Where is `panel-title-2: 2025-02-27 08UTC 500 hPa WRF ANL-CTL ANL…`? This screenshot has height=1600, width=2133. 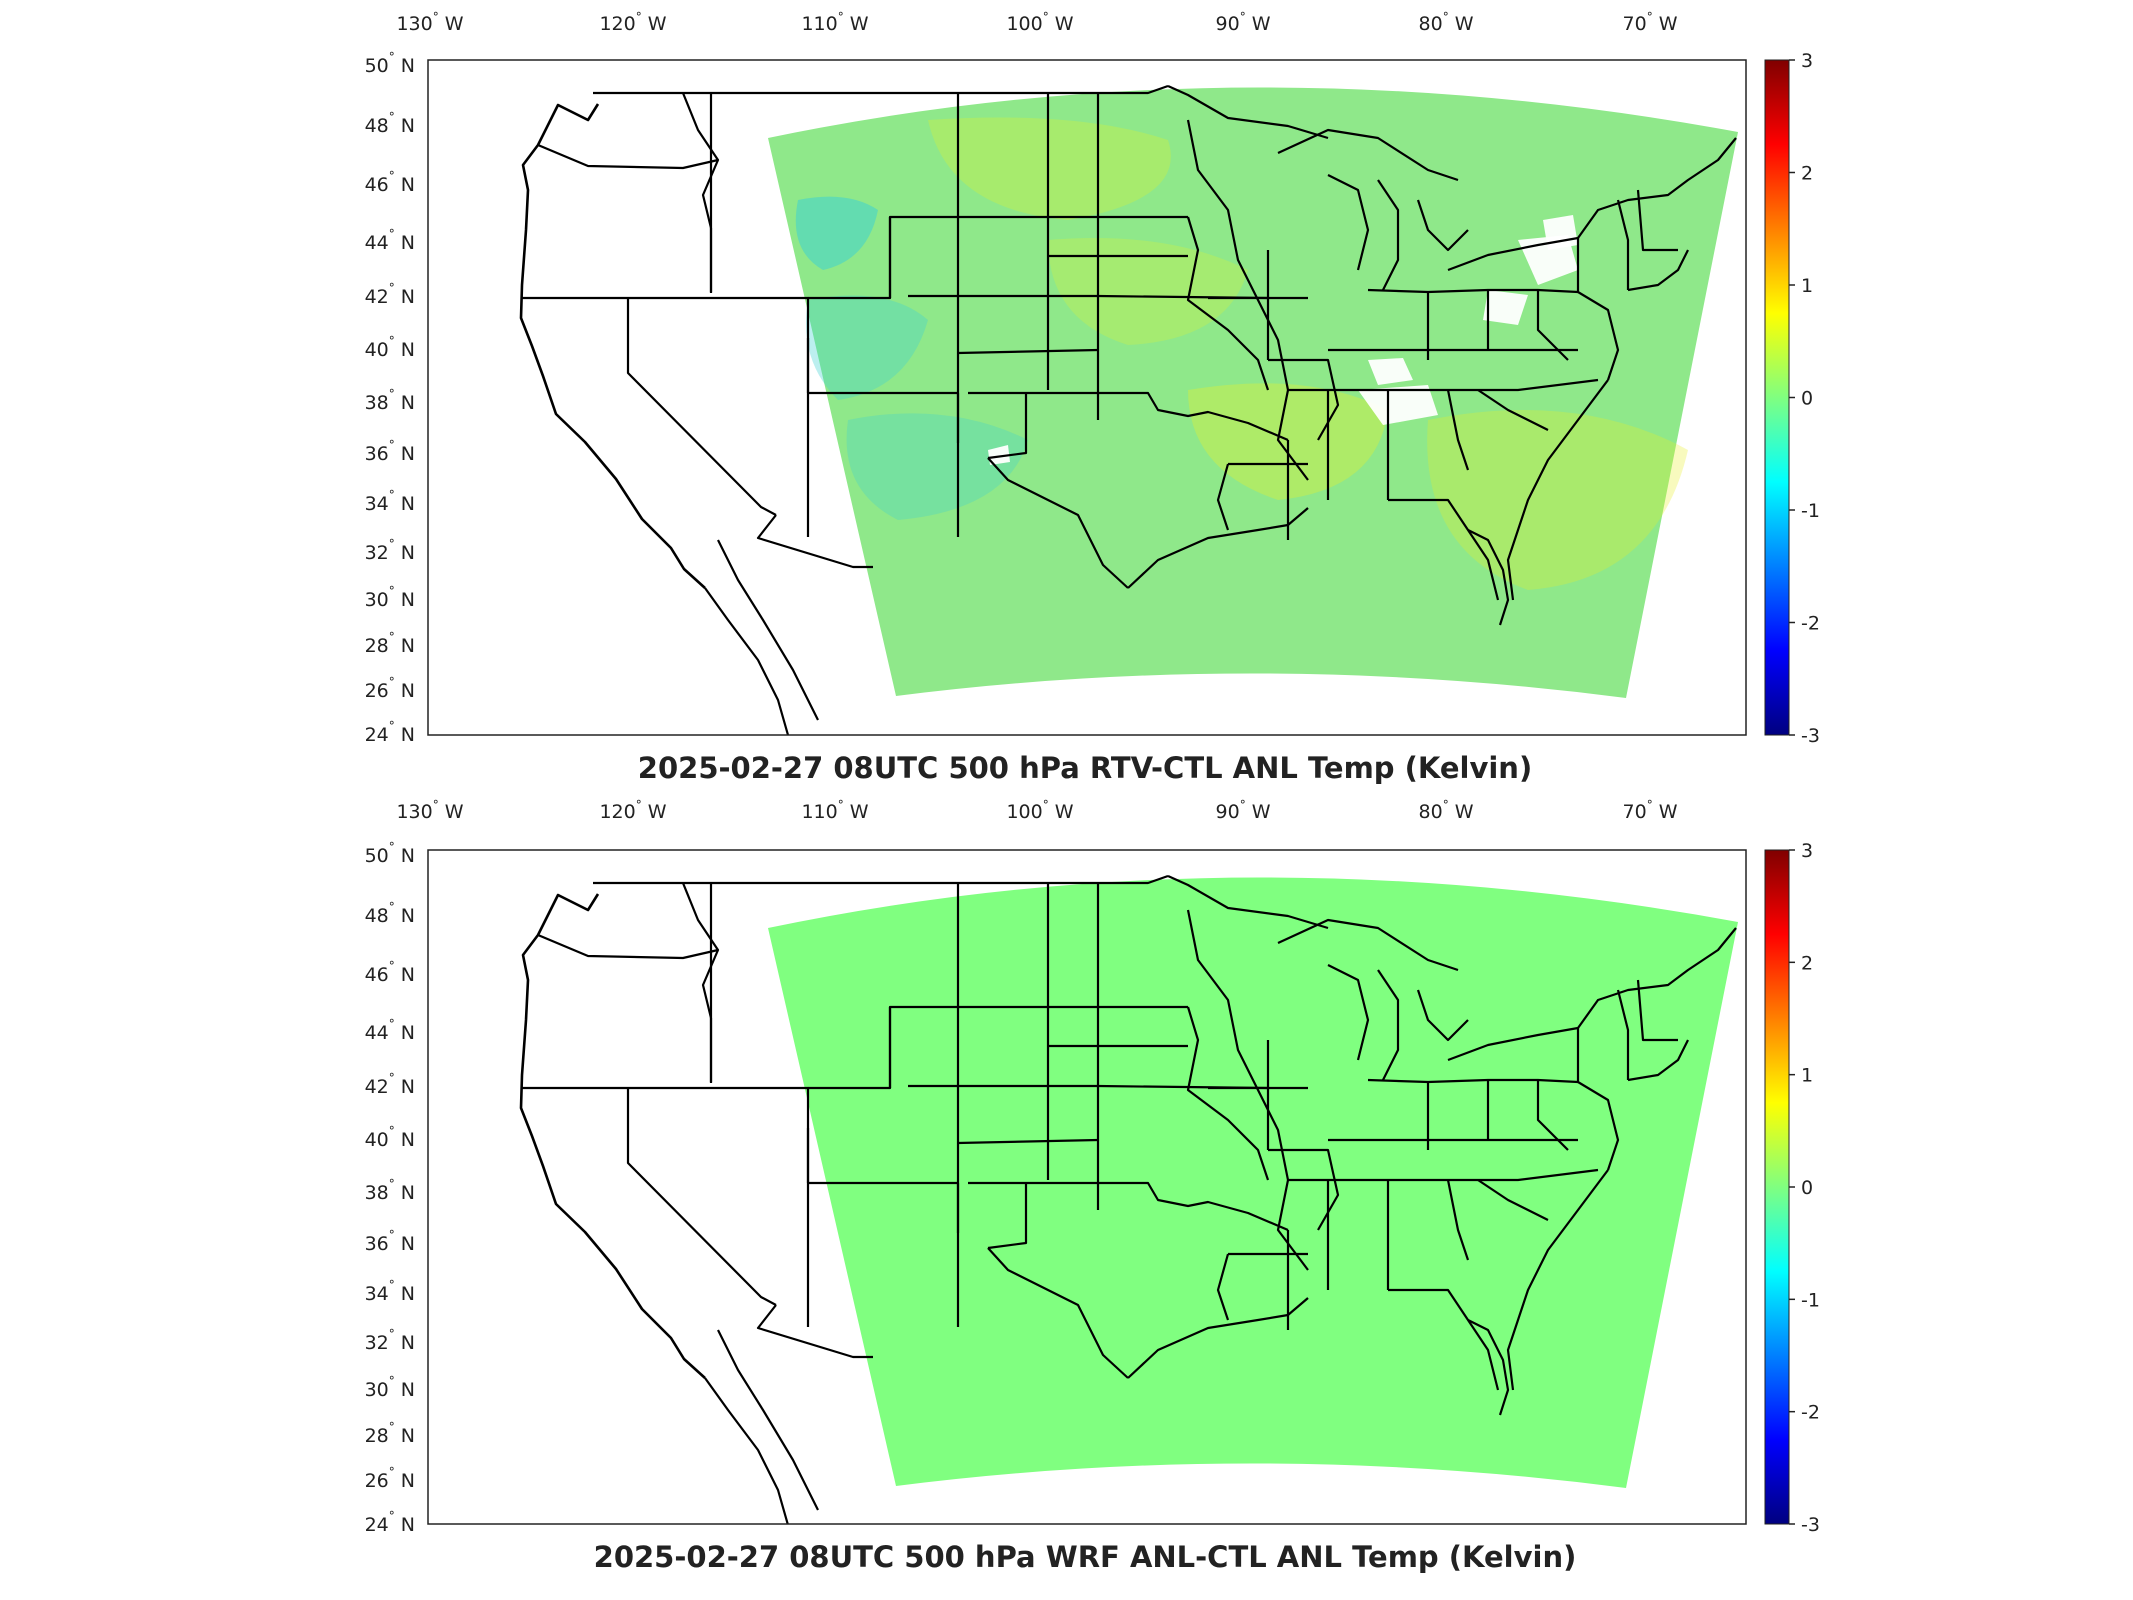 panel-title-2: 2025-02-27 08UTC 500 hPa WRF ANL-CTL ANL… is located at coordinates (1085, 1557).